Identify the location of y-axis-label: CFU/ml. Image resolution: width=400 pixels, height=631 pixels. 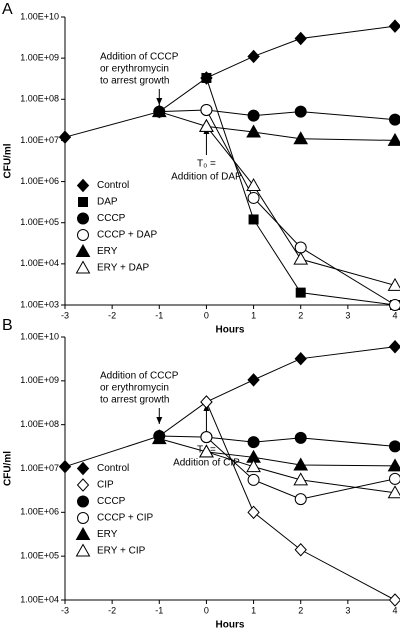
(8, 468).